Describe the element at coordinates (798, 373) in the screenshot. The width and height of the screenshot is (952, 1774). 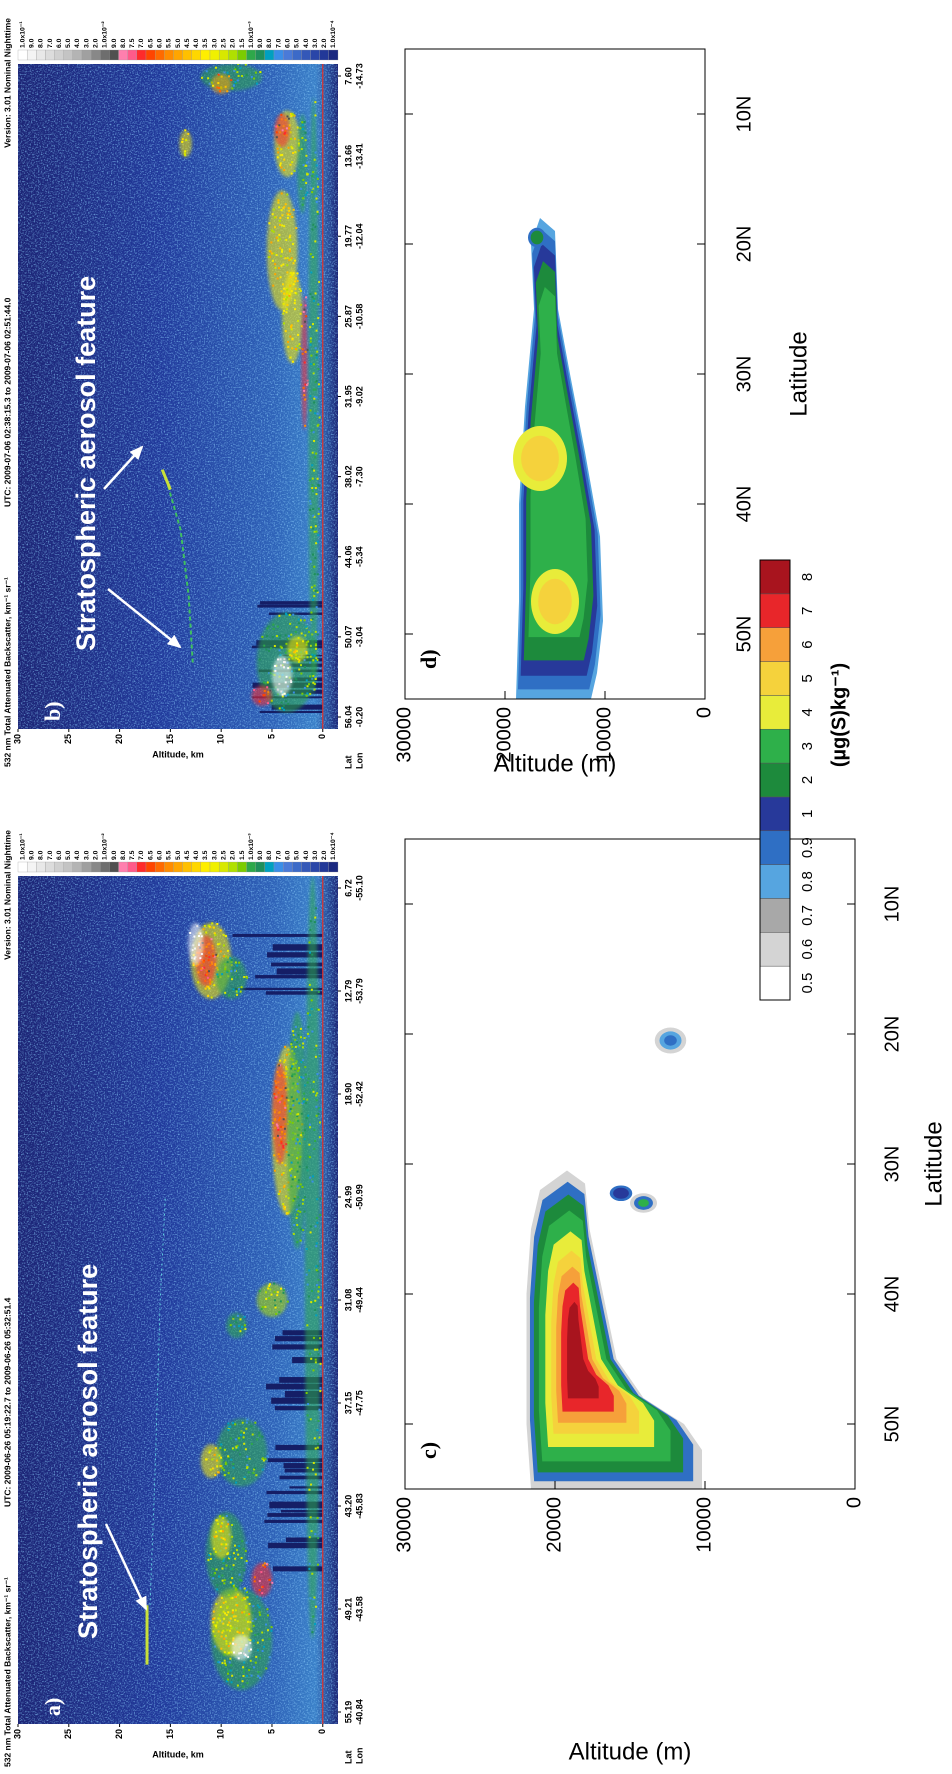
I see `x-axis-label: Latitude` at that location.